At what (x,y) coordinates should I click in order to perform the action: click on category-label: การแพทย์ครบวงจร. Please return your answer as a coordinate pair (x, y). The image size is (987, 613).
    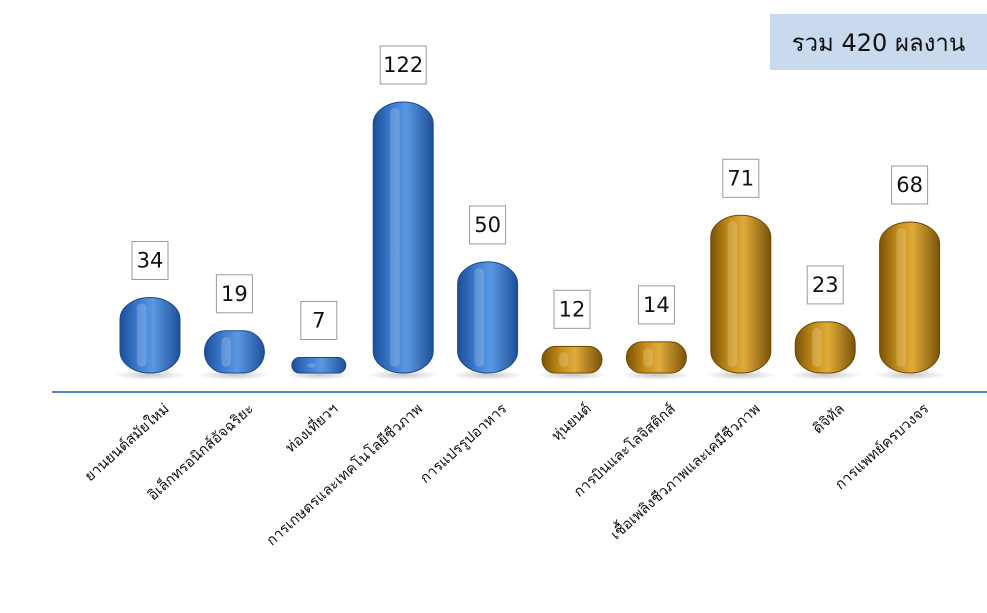
    Looking at the image, I should click on (882, 446).